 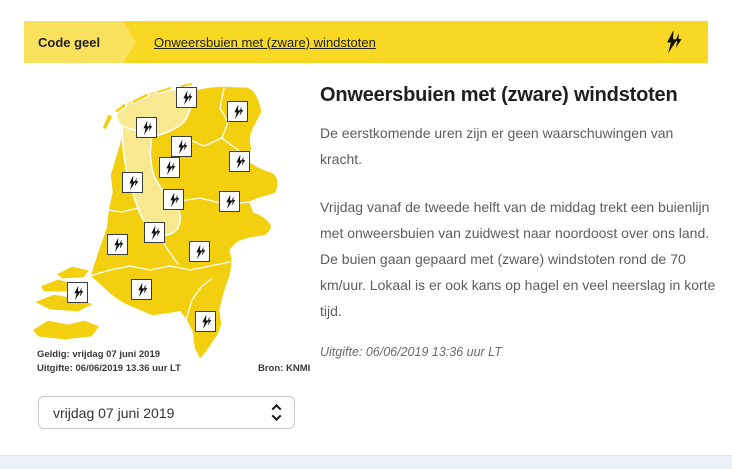 I want to click on code-level-chip: Code geel, so click(x=80, y=42).